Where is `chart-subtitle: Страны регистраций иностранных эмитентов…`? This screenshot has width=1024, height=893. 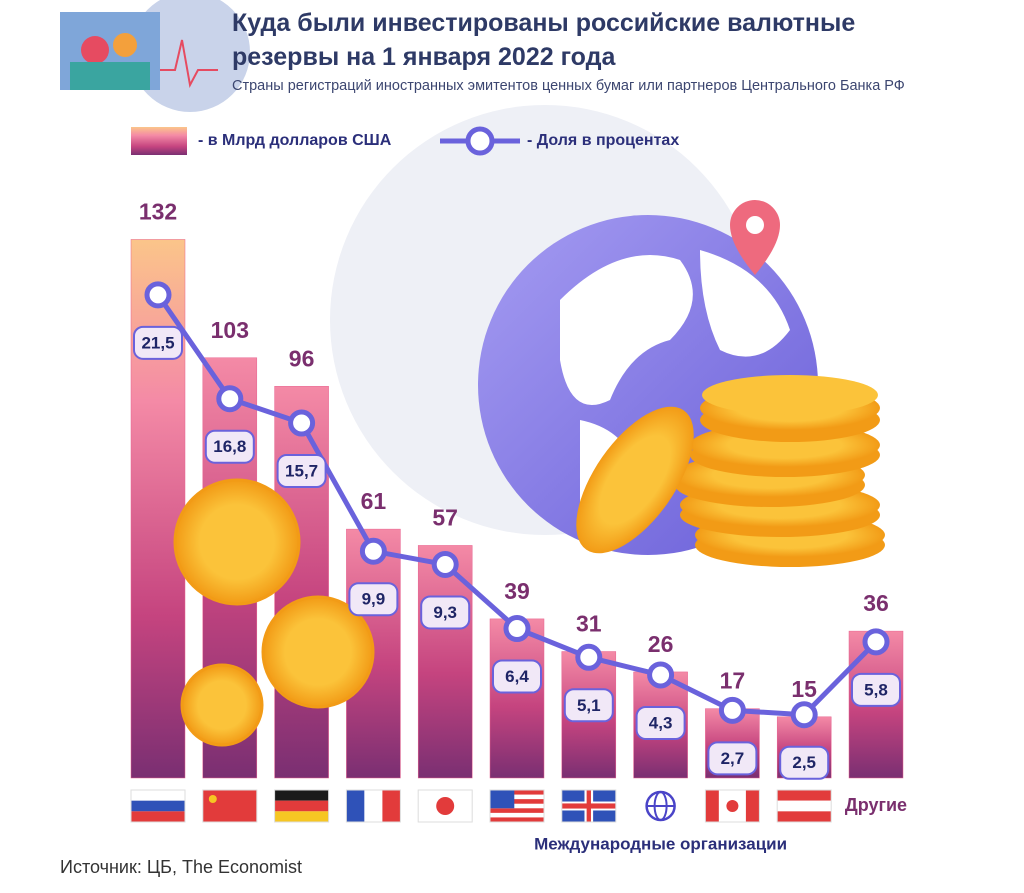 chart-subtitle: Страны регистраций иностранных эмитентов… is located at coordinates (568, 86).